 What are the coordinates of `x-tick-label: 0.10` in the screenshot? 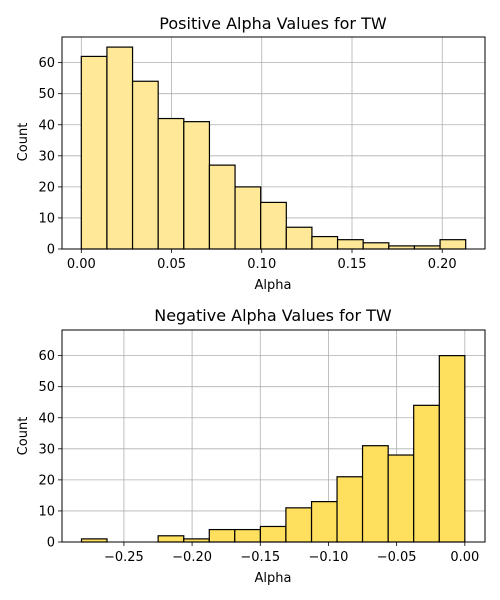 It's located at (261, 264).